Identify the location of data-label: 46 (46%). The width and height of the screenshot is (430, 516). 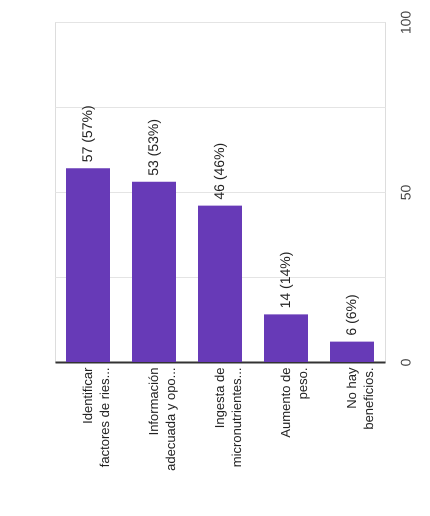
(219, 171).